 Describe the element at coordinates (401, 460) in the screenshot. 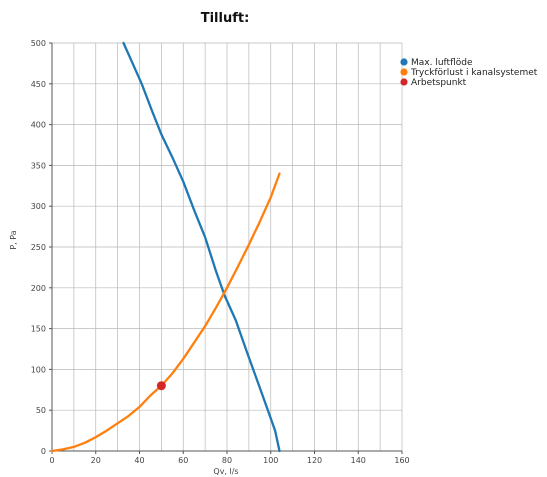

I see `x-tick-label: 160` at that location.